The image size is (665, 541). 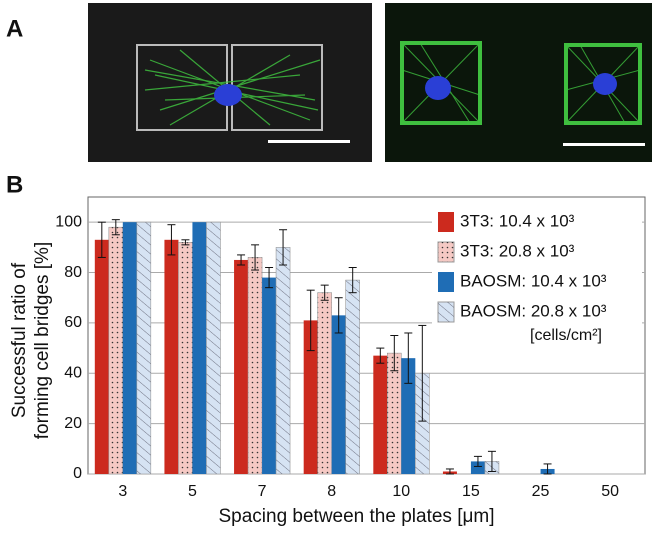 I want to click on y-axis-label: Successful ratio of, so click(x=19, y=340).